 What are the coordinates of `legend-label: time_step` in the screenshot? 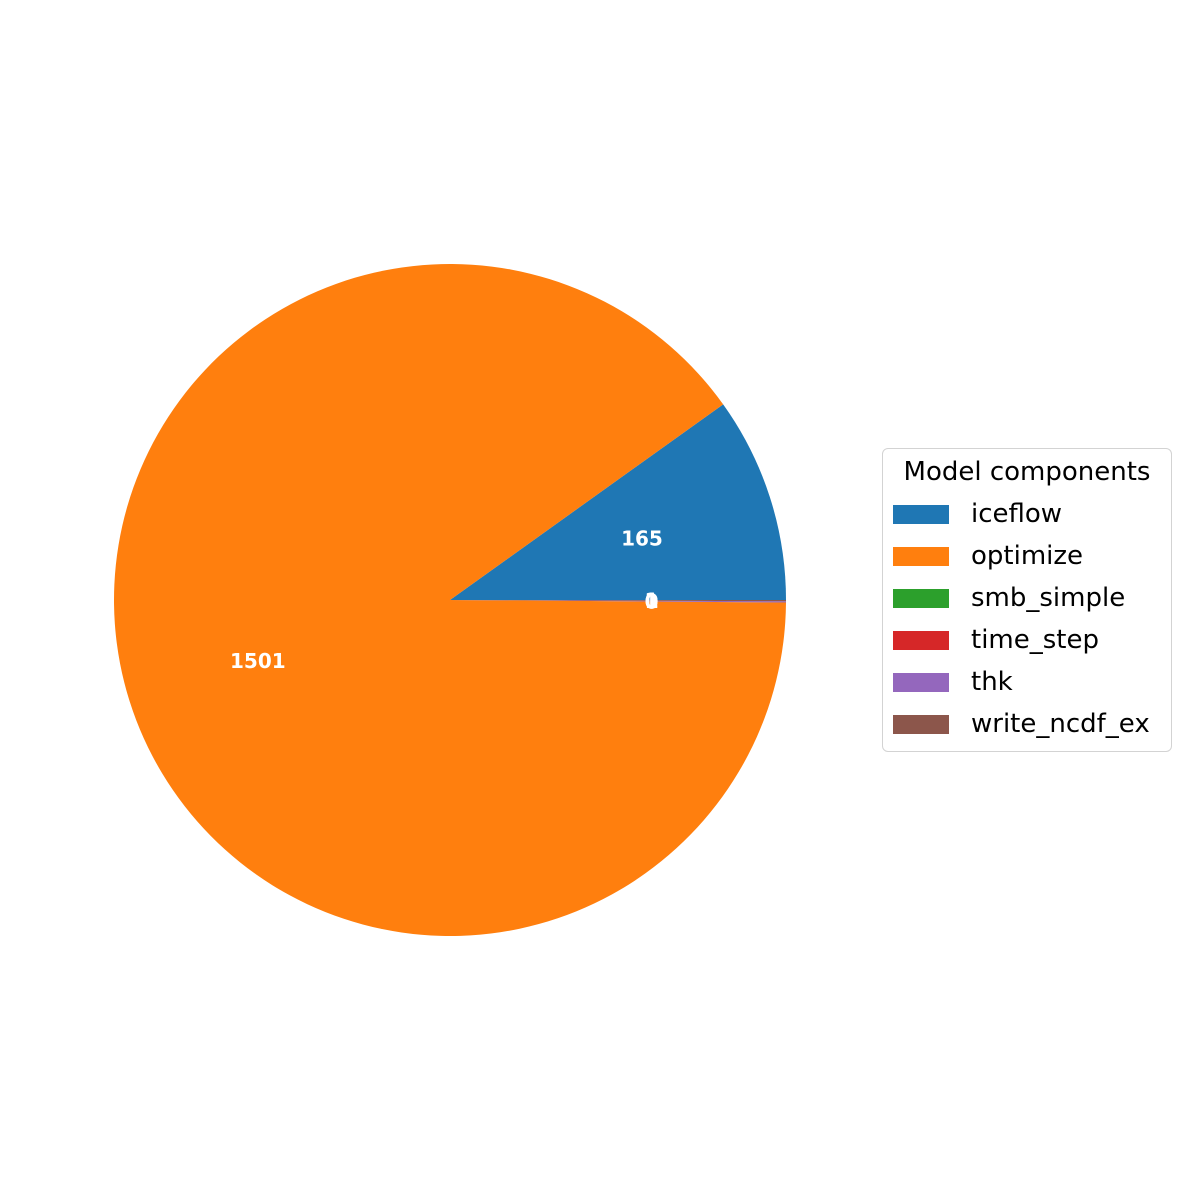 It's located at (1035, 640).